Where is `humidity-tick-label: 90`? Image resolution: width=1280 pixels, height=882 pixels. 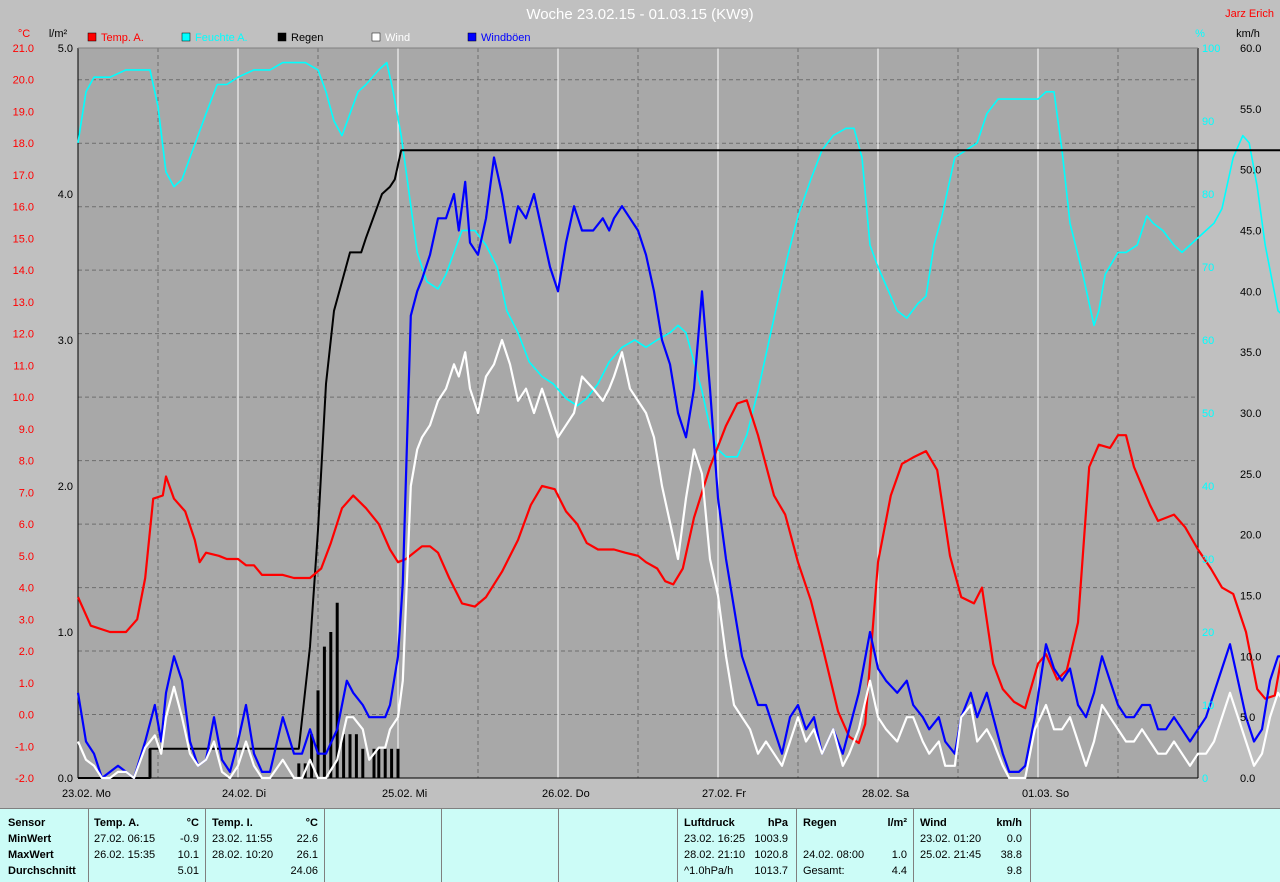
humidity-tick-label: 90 is located at coordinates (1208, 122).